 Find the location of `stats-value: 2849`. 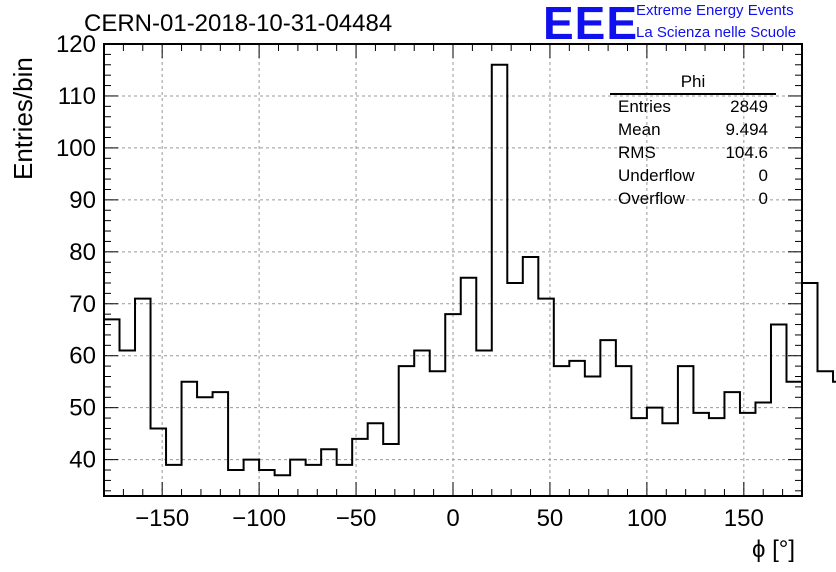

stats-value: 2849 is located at coordinates (749, 106).